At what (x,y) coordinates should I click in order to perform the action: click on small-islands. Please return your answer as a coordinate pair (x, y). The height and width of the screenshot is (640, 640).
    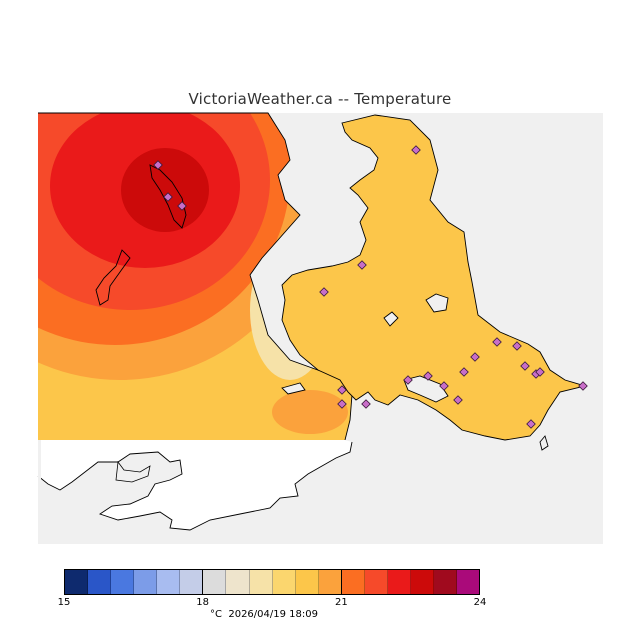
    Looking at the image, I should click on (415, 372).